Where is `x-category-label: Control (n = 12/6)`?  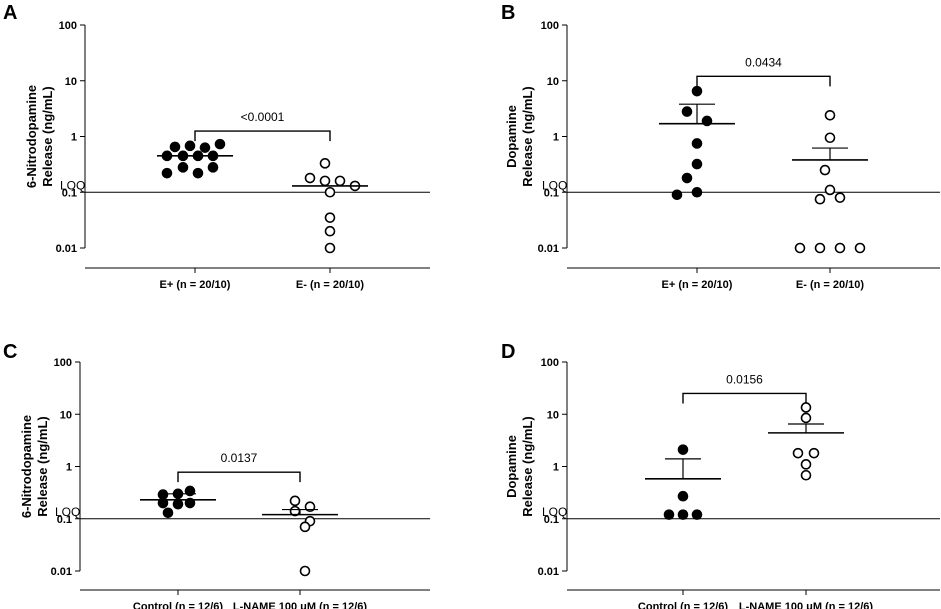
x-category-label: Control (n = 12/6) is located at coordinates (683, 605).